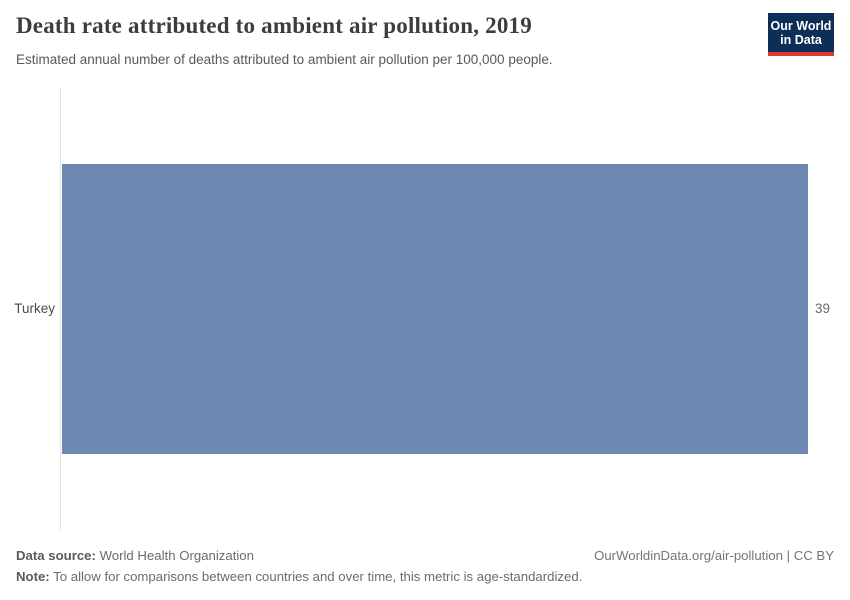 This screenshot has height=600, width=850. Describe the element at coordinates (176, 555) in the screenshot. I see `data-source-value: World Health Organization` at that location.